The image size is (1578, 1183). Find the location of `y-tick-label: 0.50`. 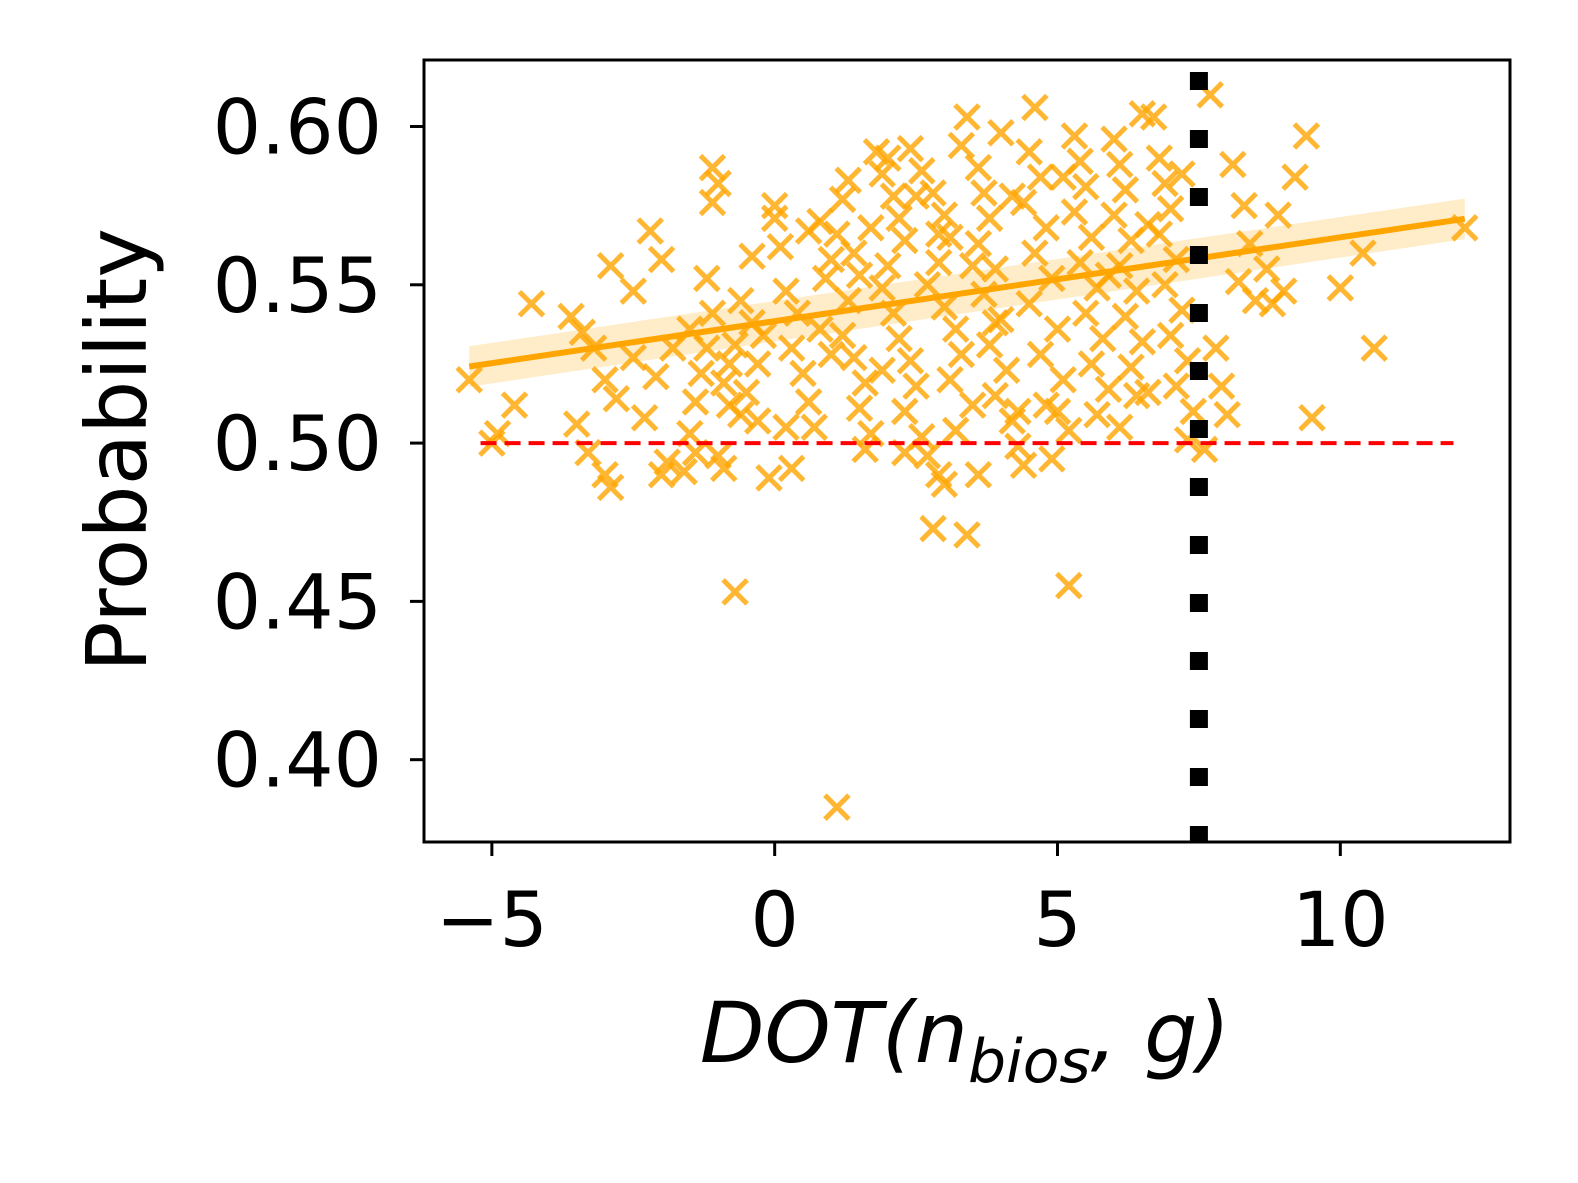

y-tick-label: 0.50 is located at coordinates (297, 443).